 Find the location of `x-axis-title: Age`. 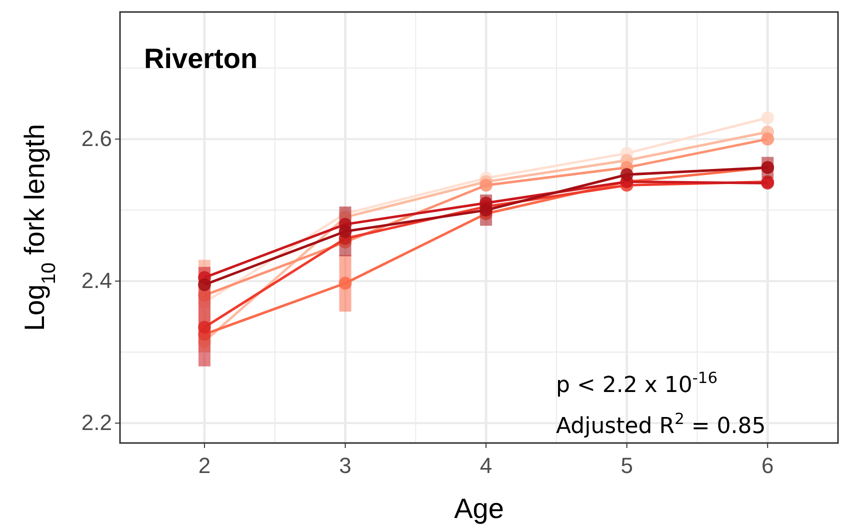

x-axis-title: Age is located at coordinates (479, 508).